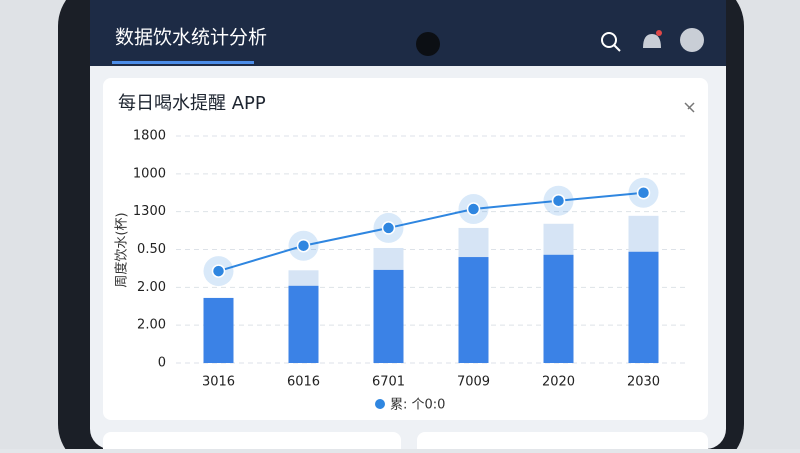  I want to click on x-tick-label: 2020, so click(558, 382).